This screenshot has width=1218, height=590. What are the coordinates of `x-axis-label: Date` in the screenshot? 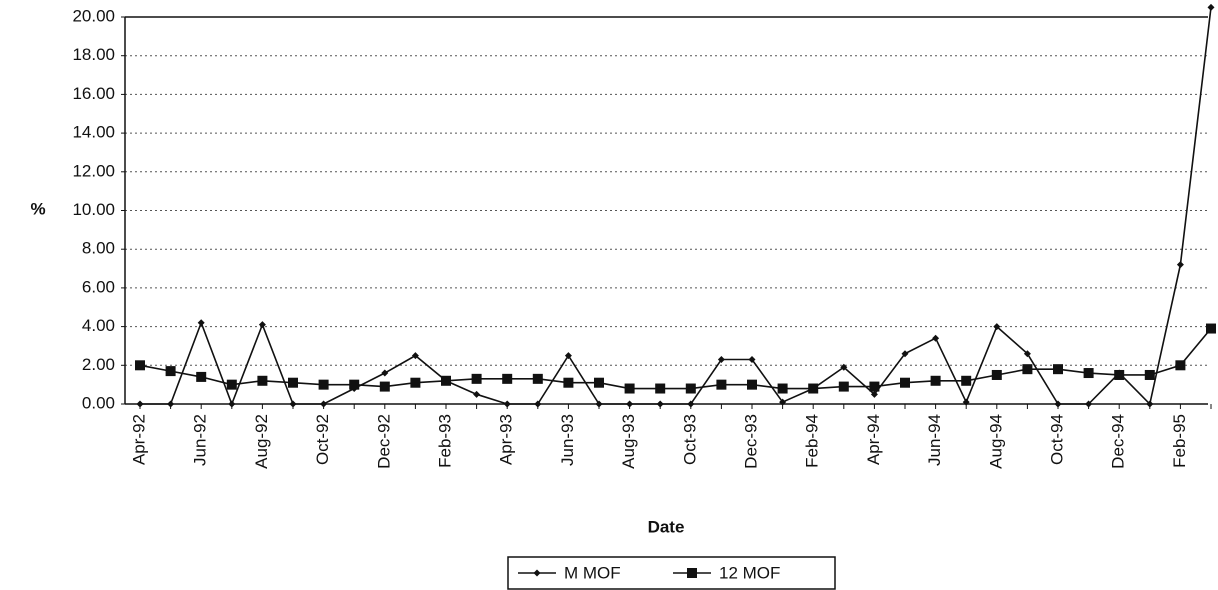 It's located at (666, 526).